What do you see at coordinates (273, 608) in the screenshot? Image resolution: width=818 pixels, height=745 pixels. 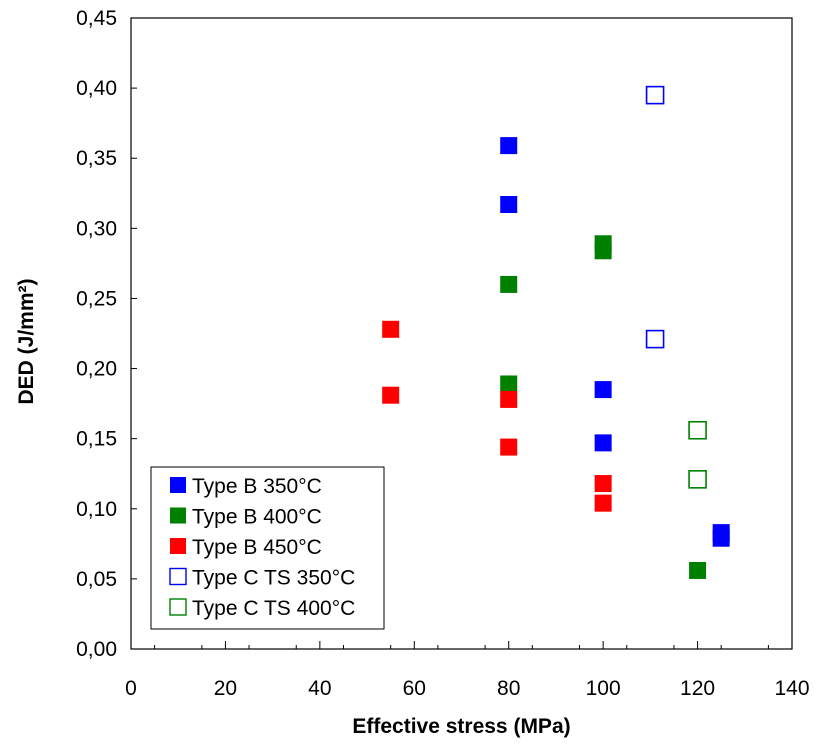 I see `legend-label: Type C TS 400°C` at bounding box center [273, 608].